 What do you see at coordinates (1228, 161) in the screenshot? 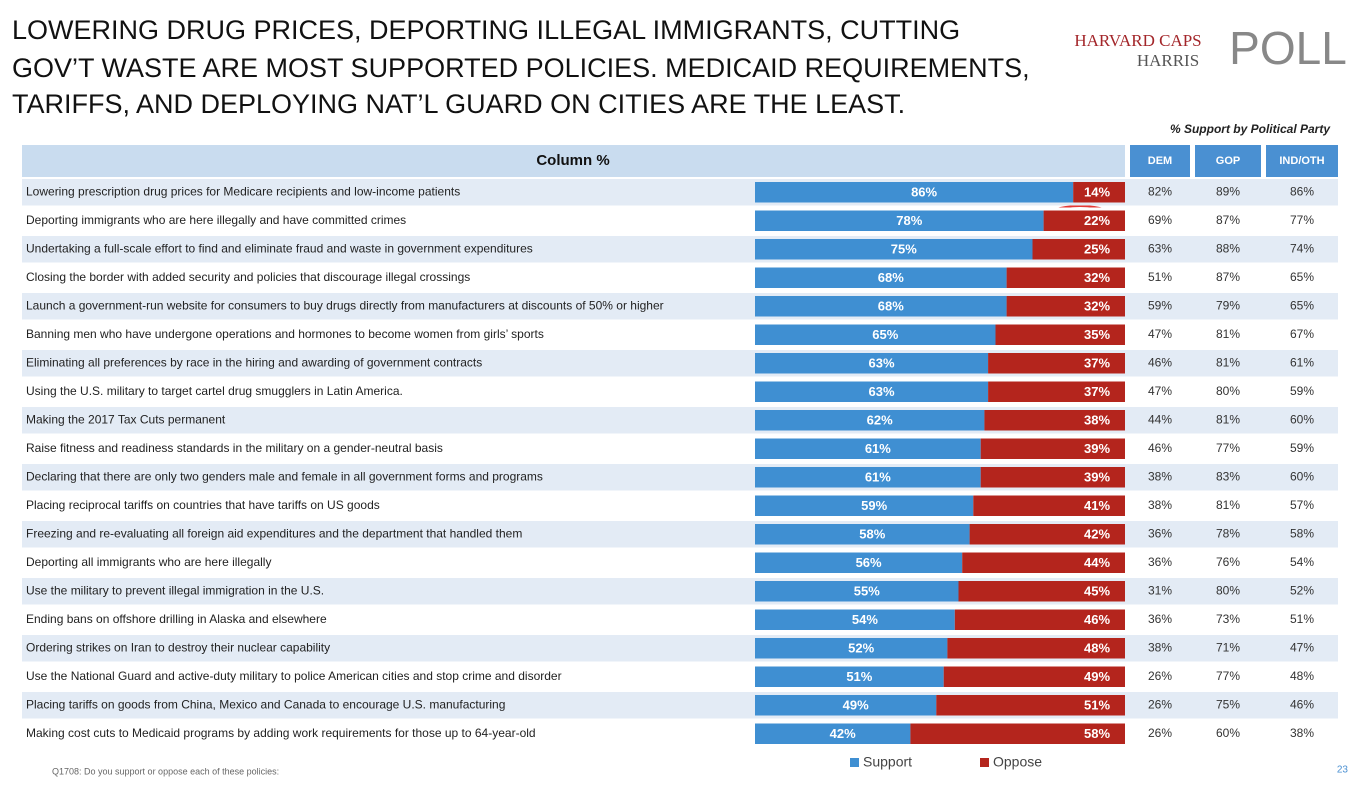
I see `party-header: GOP` at bounding box center [1228, 161].